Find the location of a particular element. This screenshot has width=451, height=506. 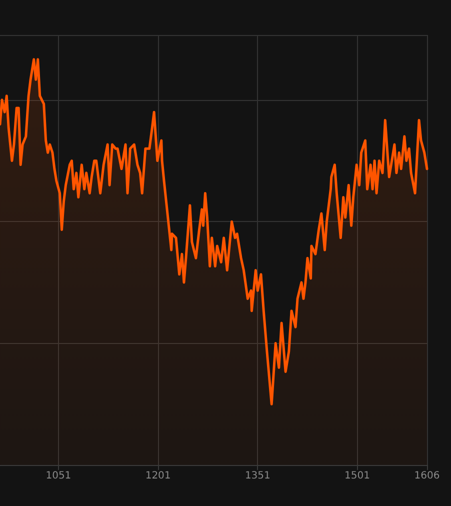

x-tick-label: 1051 is located at coordinates (59, 476).